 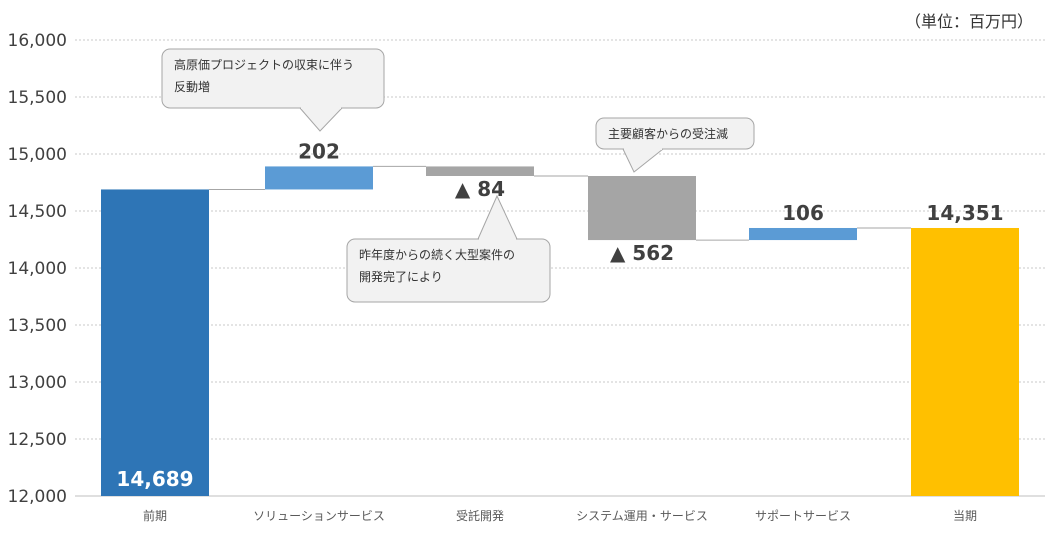 What do you see at coordinates (192, 87) in the screenshot?
I see `callout-solution-text: 反動増` at bounding box center [192, 87].